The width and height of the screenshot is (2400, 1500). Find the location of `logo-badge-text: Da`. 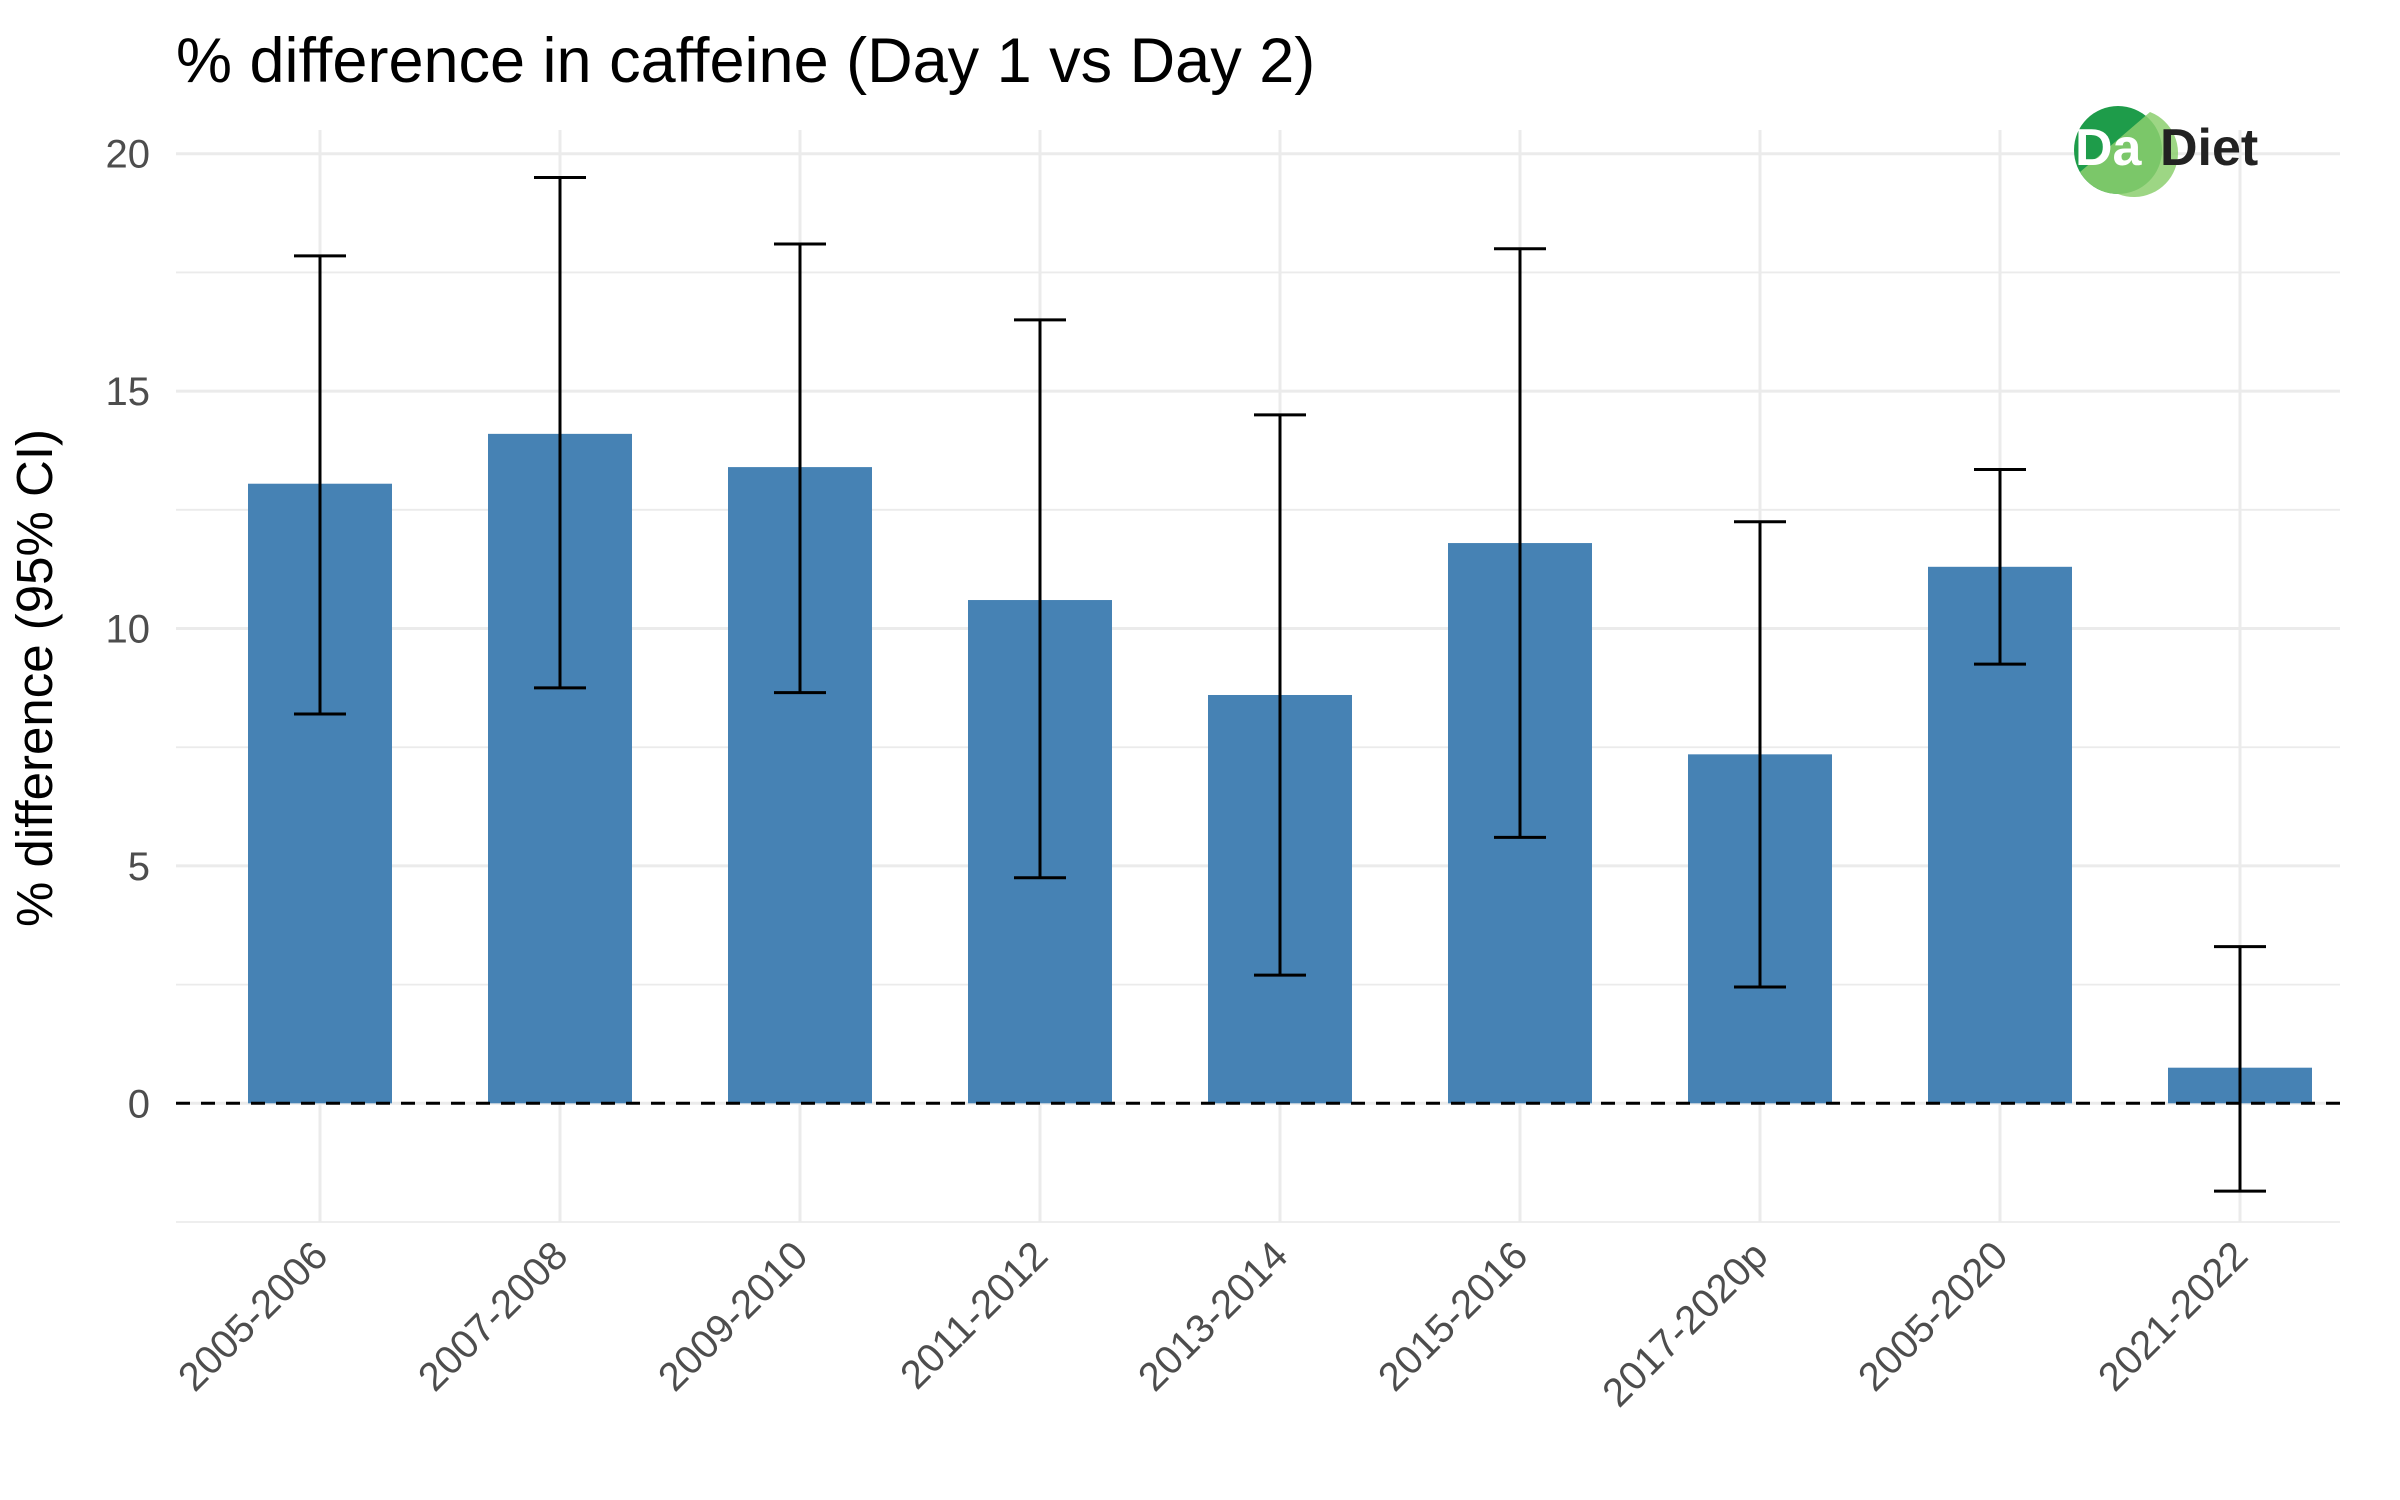

logo-badge-text: Da is located at coordinates (2109, 148).